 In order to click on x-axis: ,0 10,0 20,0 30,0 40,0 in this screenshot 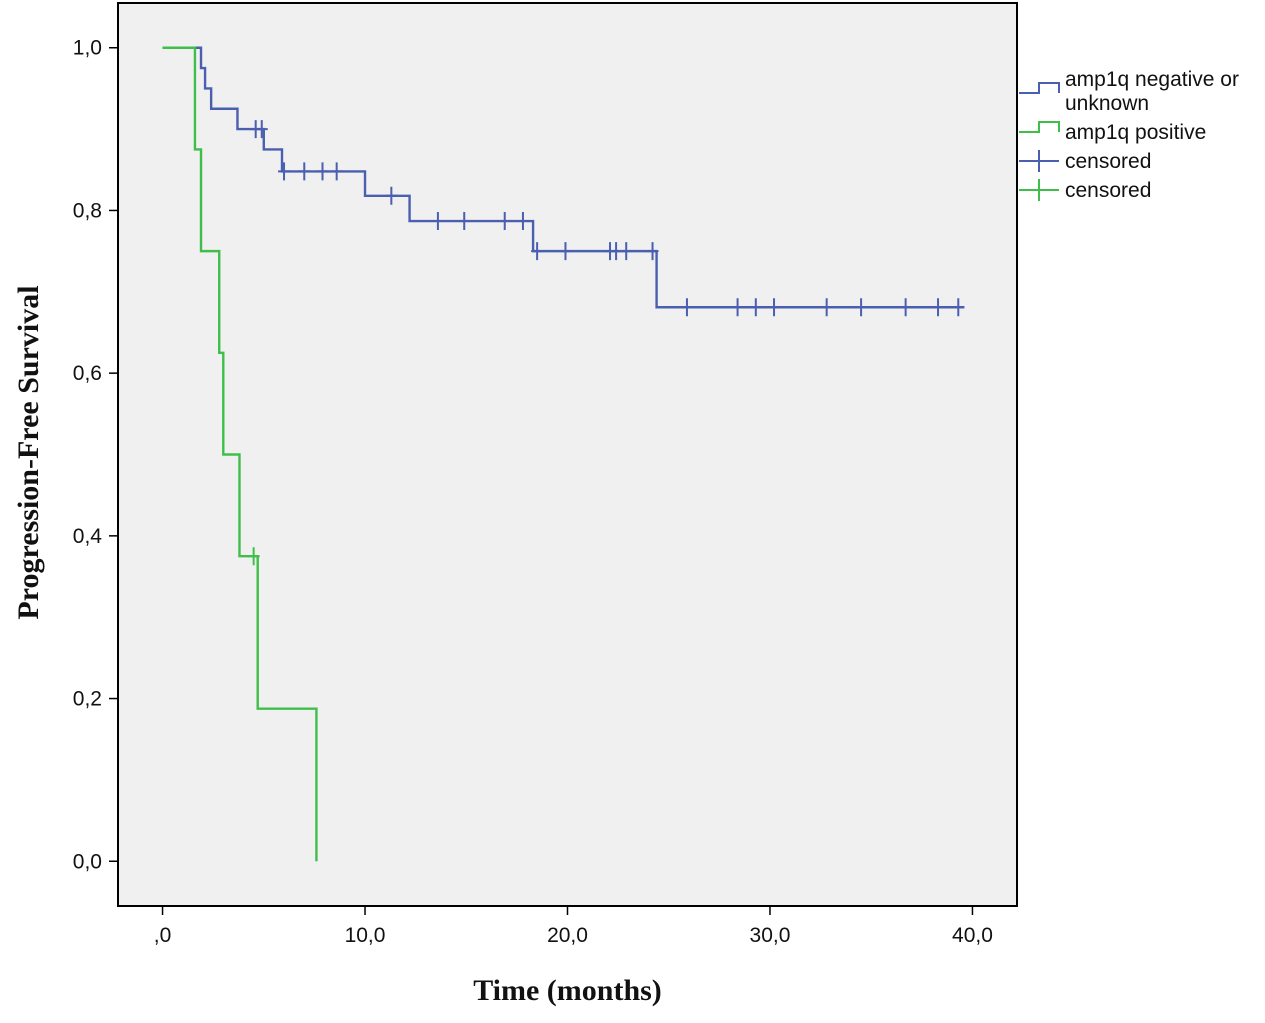, I will do `click(573, 926)`.